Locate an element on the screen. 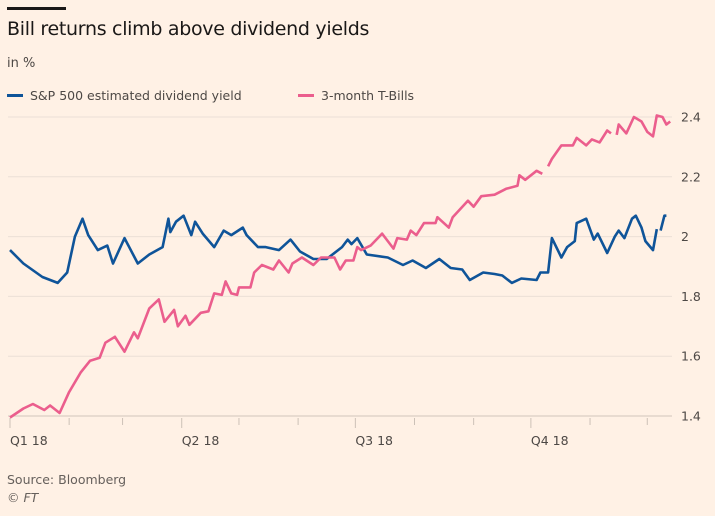  source-note: Source: Bloomberg is located at coordinates (67, 479).